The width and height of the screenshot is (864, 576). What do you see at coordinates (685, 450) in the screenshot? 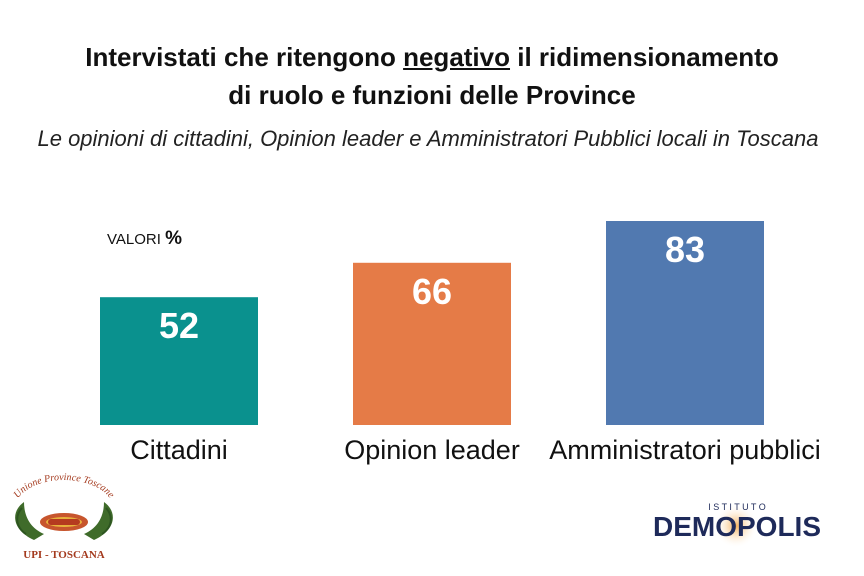
I see `category-label: Amministratori pubblici` at bounding box center [685, 450].